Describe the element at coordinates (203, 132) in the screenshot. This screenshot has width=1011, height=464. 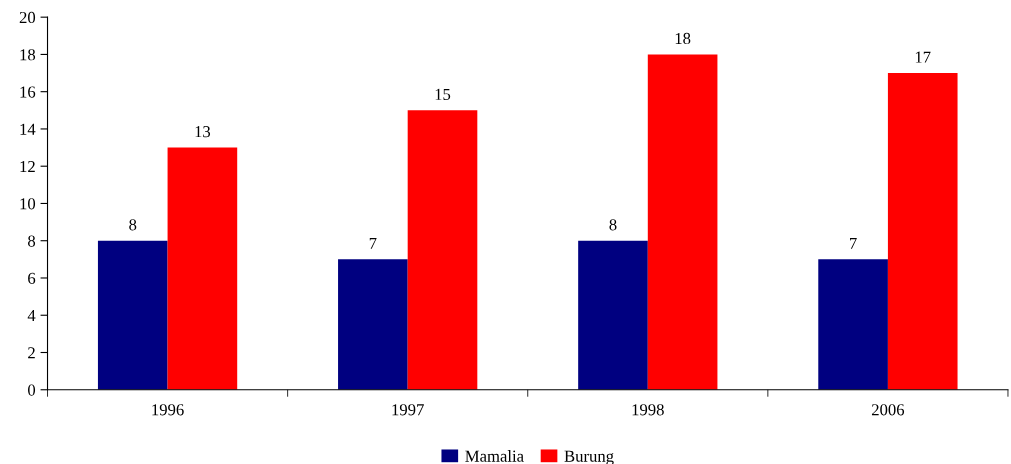
I see `data-label: 13` at that location.